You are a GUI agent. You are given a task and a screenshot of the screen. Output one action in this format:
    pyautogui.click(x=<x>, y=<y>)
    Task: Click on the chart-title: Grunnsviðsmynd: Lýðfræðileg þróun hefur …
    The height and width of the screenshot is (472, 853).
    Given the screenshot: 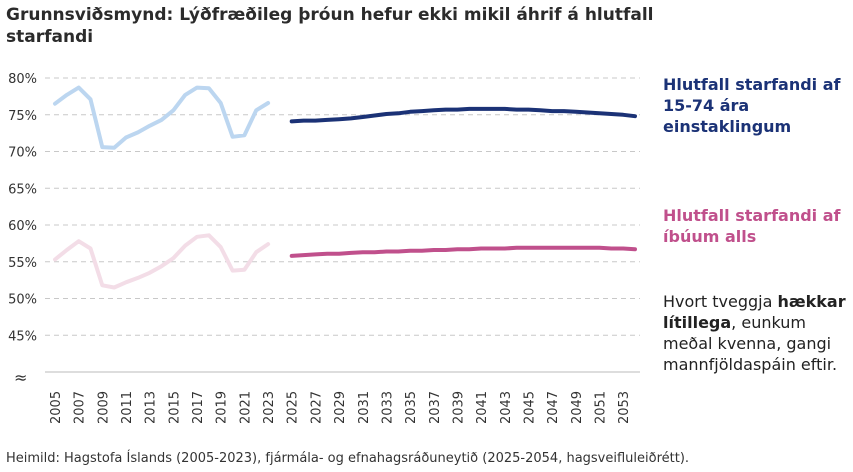 What is the action you would take?
    pyautogui.click(x=330, y=26)
    